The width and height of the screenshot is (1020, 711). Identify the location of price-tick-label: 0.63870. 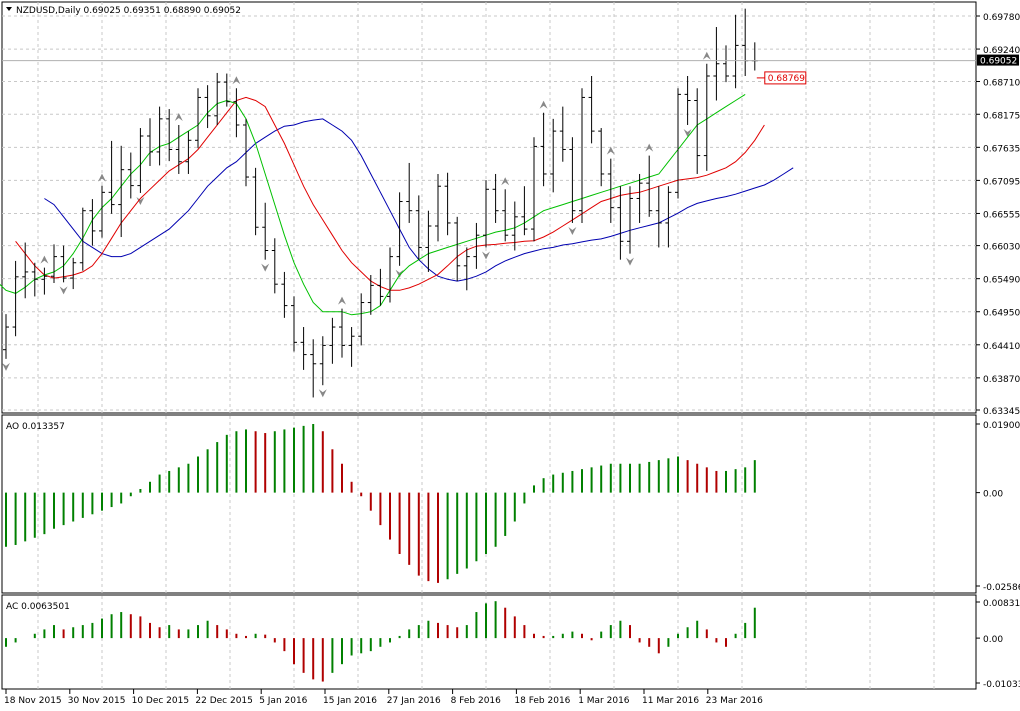
(1001, 380).